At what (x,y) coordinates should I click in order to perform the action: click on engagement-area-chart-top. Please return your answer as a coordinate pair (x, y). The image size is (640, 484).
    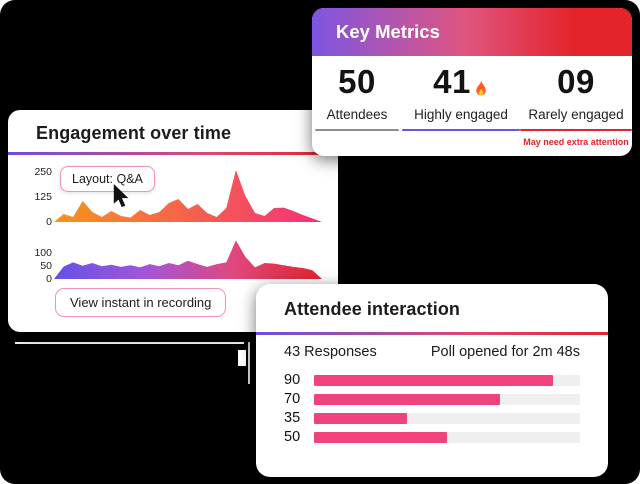
    Looking at the image, I should click on (188, 196).